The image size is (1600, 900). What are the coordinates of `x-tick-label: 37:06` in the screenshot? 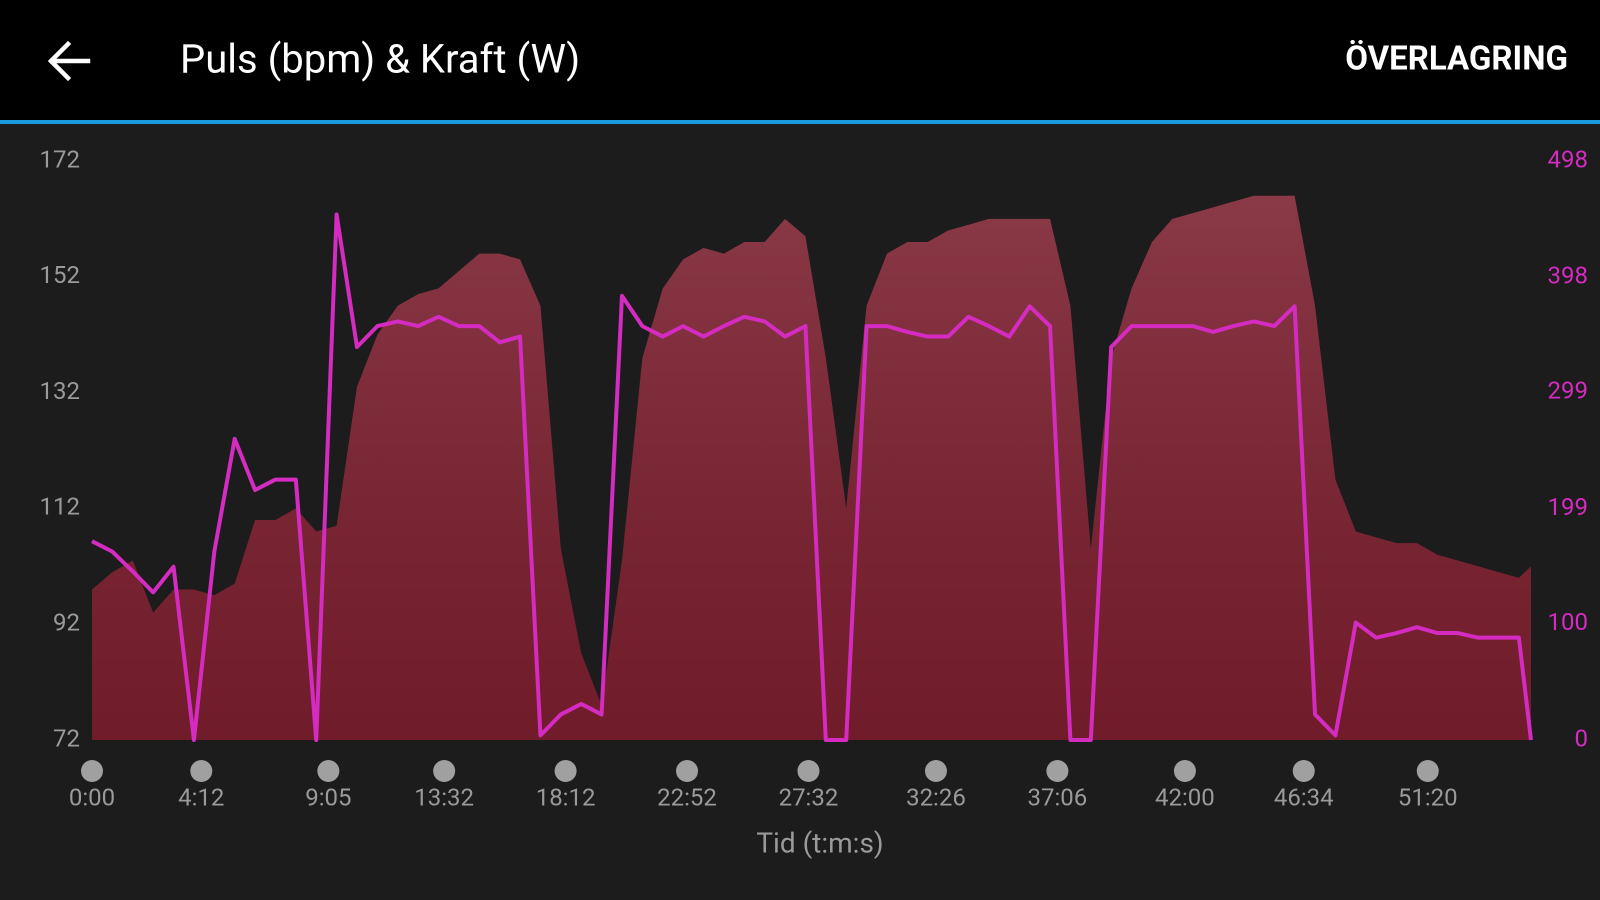 It's located at (1058, 797).